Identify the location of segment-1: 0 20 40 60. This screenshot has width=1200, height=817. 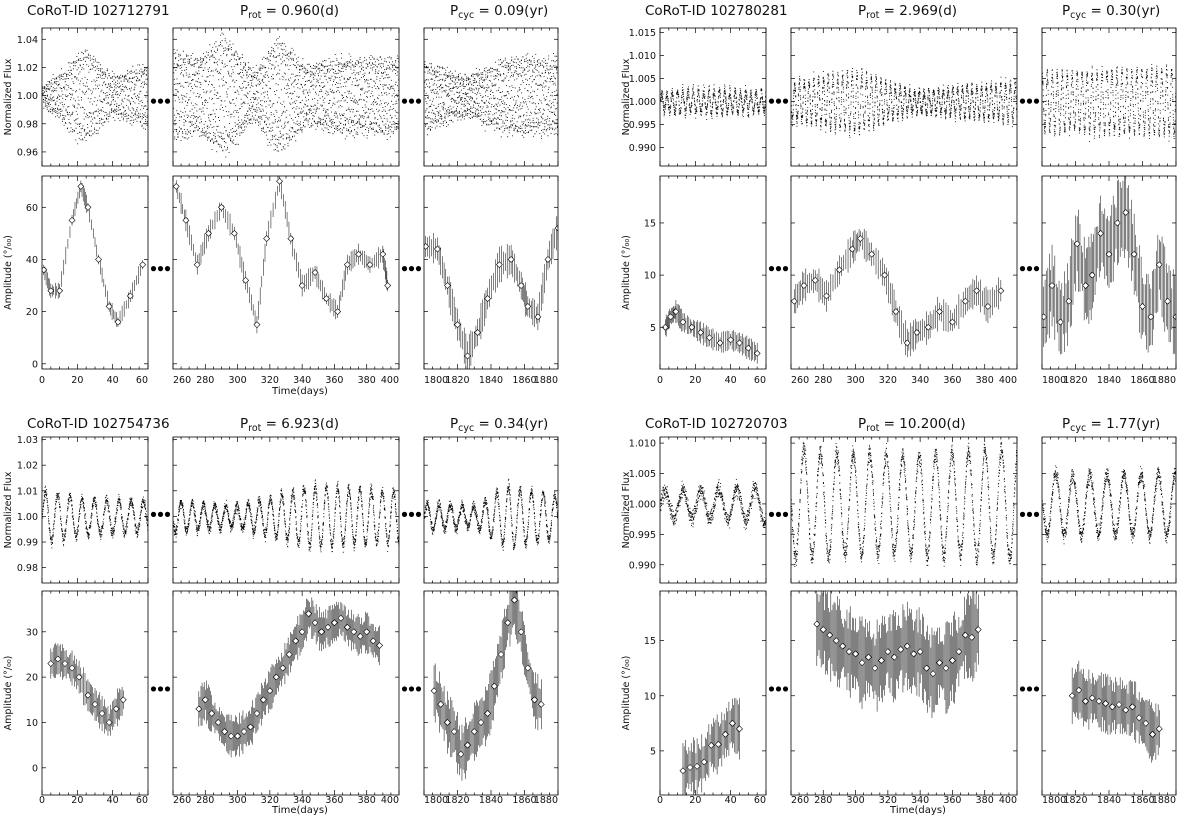
(94, 206).